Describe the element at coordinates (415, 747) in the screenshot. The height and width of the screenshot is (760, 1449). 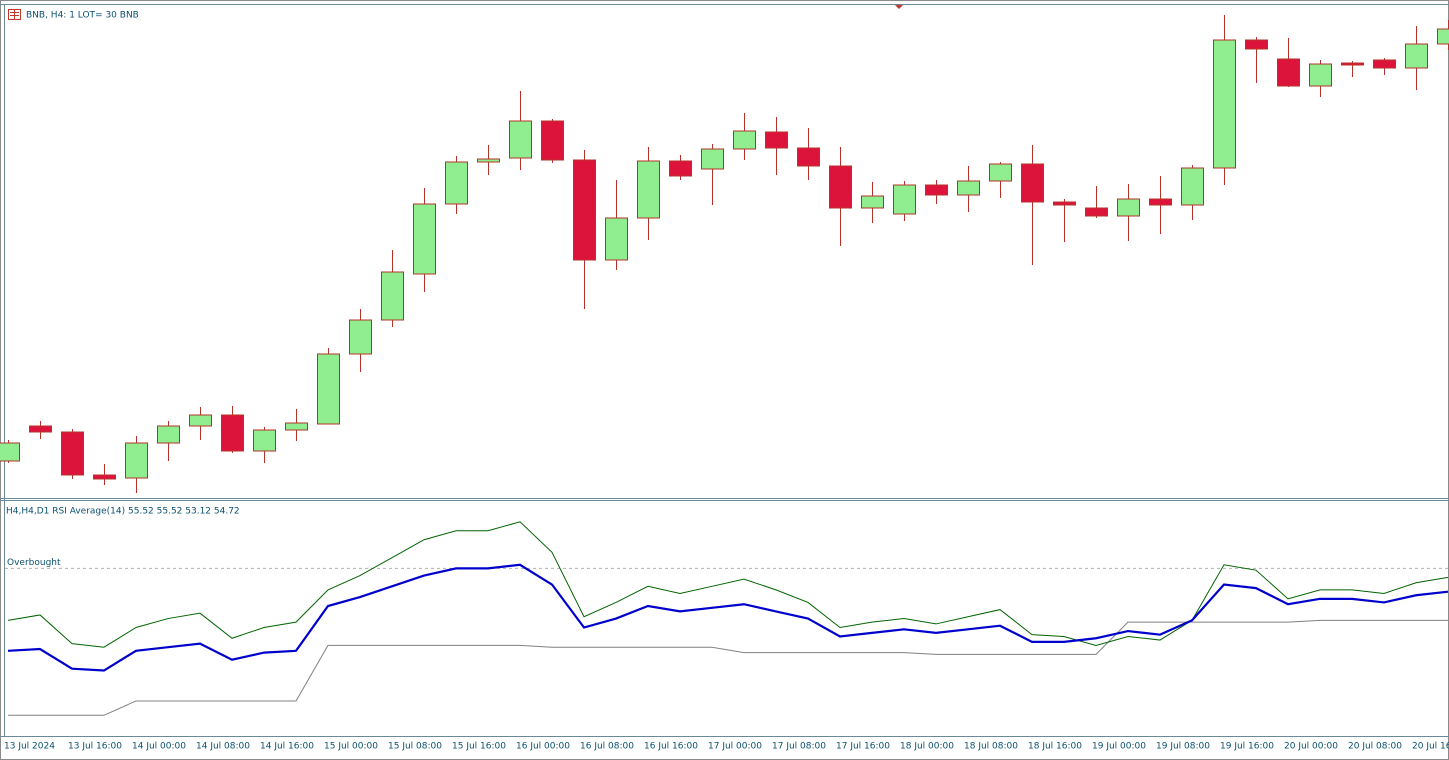
I see `x-tick-label: 15 Jul 08:00` at that location.